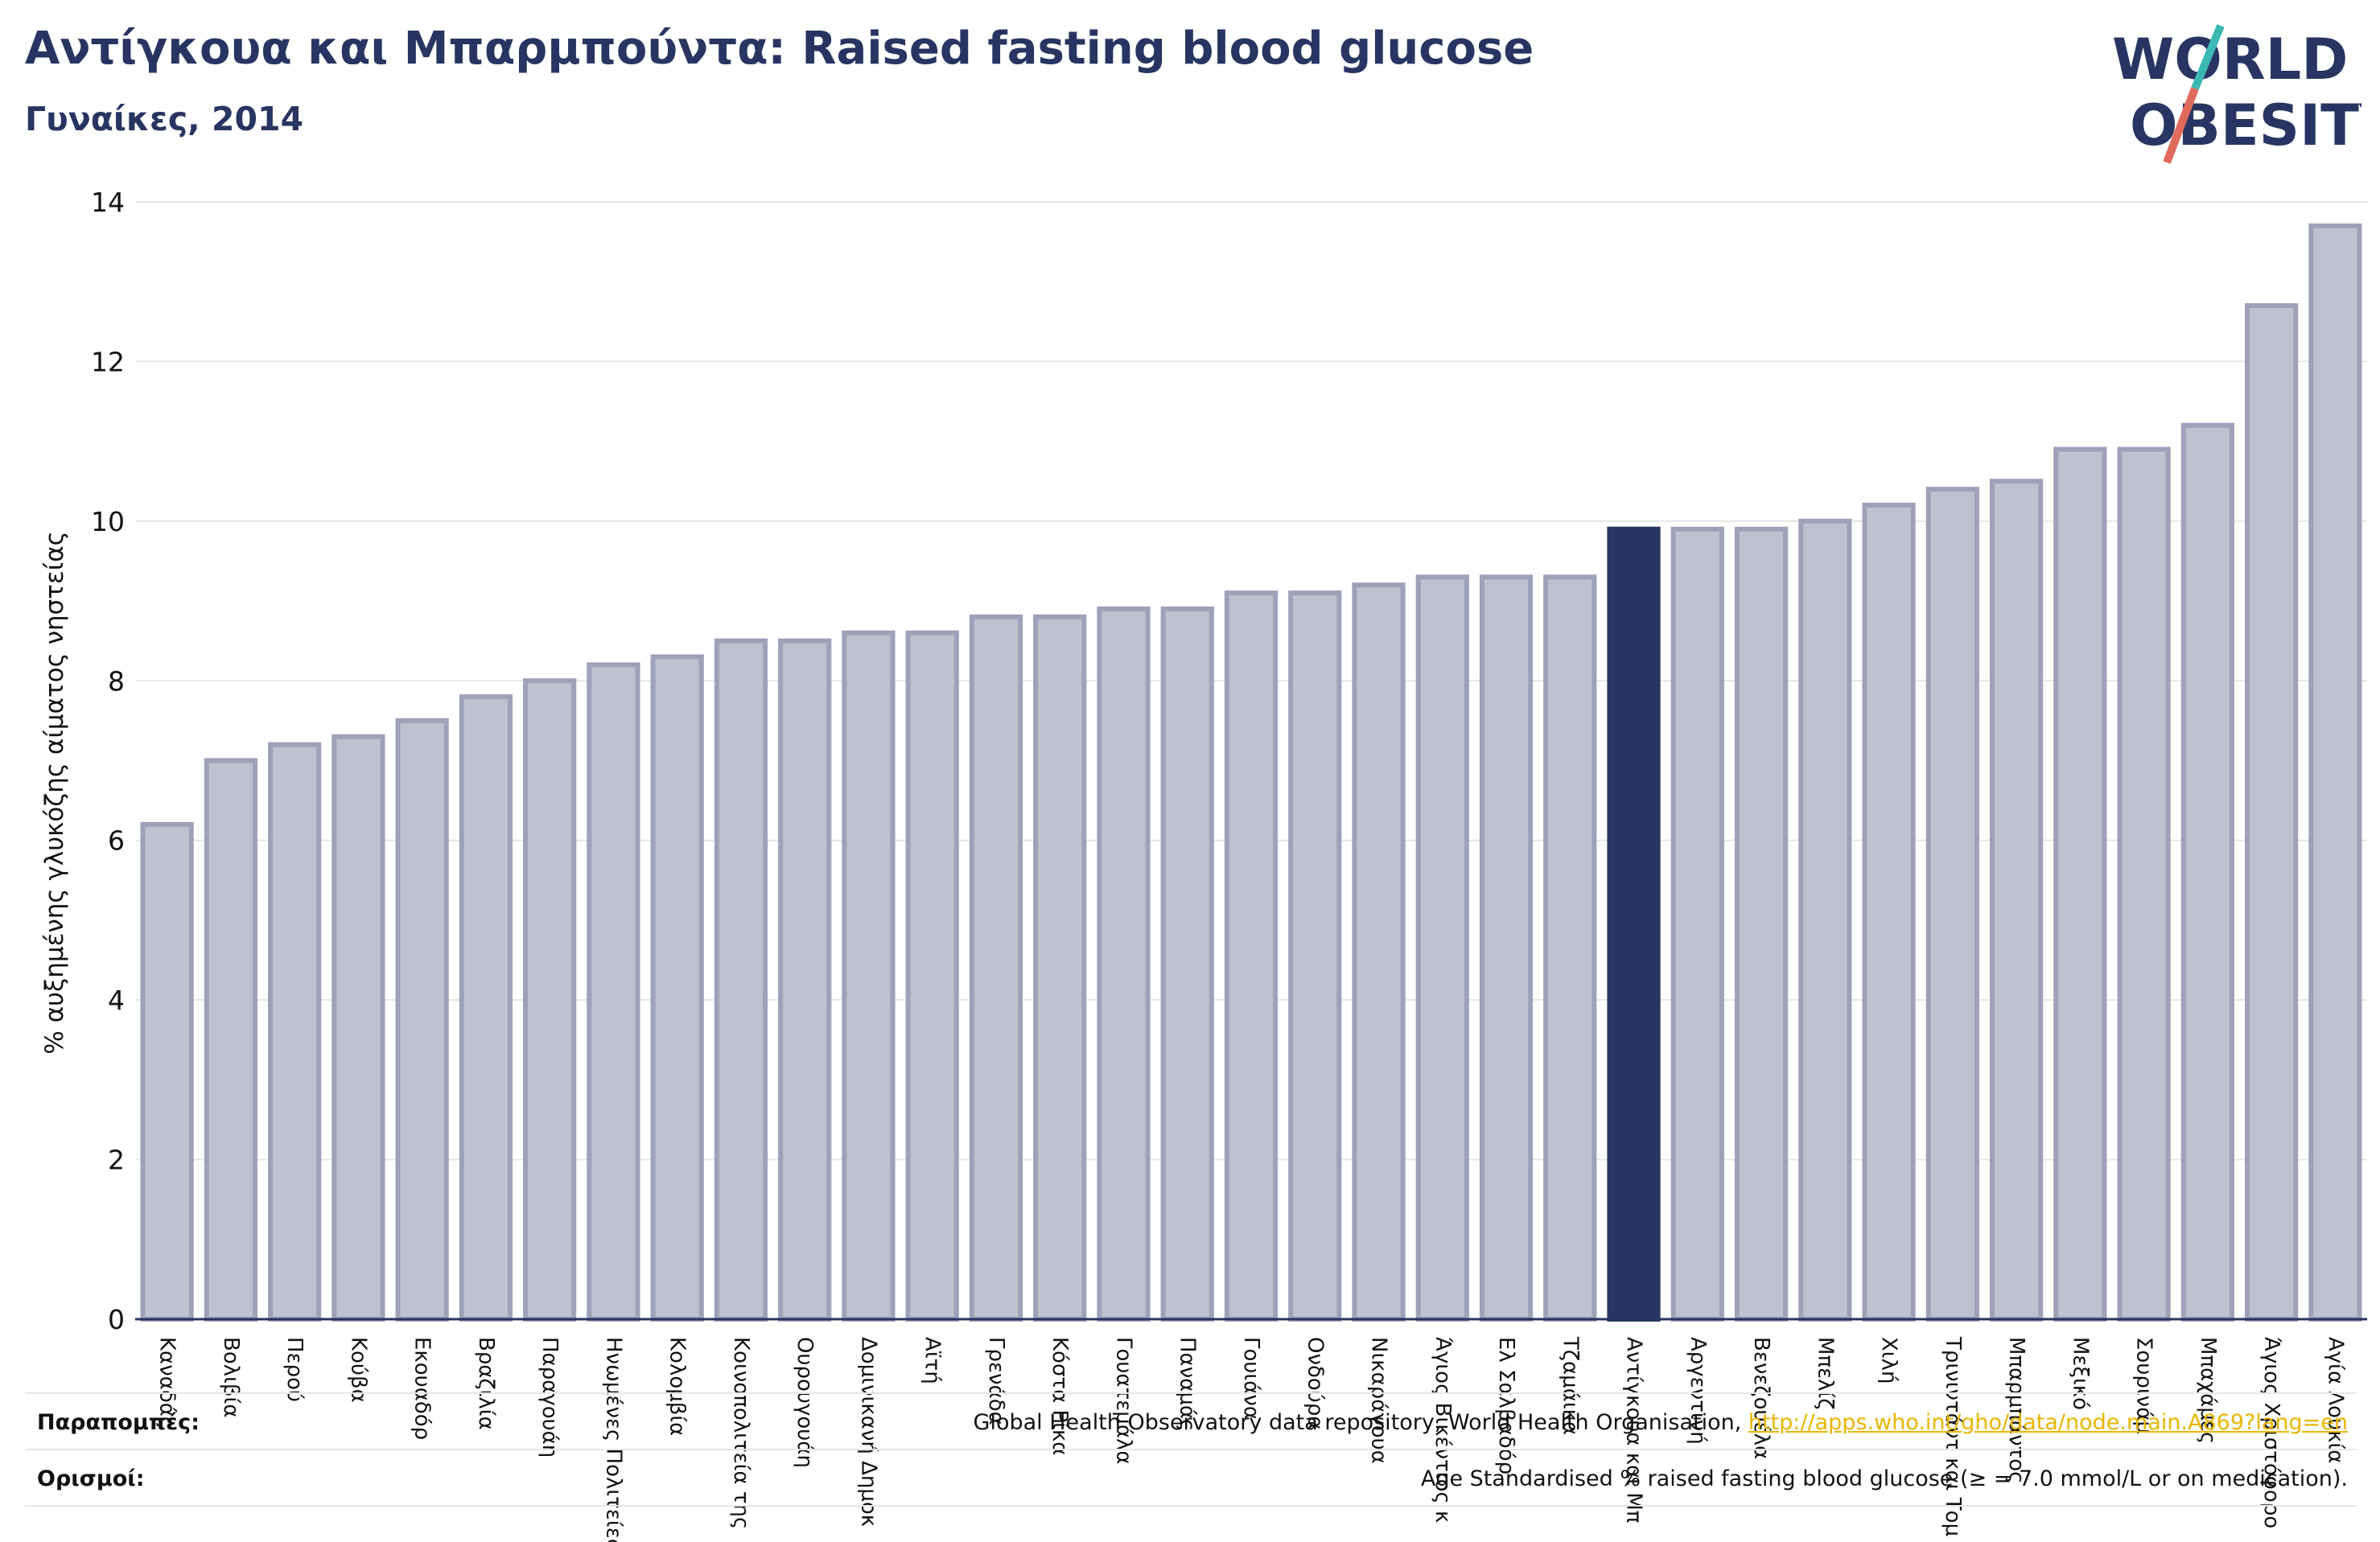 The width and height of the screenshot is (2380, 1542). I want to click on logo-slash-teal, so click(2208, 57).